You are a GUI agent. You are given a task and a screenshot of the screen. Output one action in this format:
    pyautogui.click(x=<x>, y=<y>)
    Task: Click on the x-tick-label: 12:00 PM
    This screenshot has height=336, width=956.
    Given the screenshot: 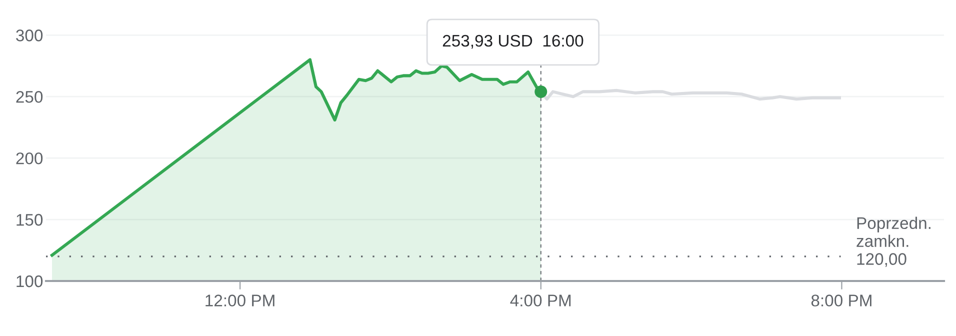 What is the action you would take?
    pyautogui.click(x=240, y=300)
    